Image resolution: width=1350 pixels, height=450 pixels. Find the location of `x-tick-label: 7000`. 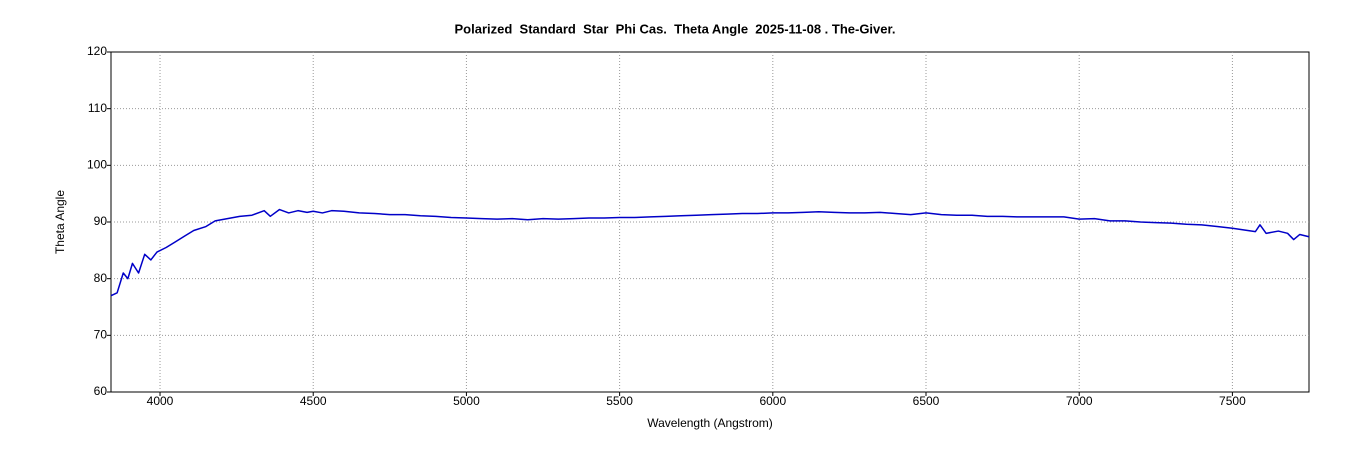

x-tick-label: 7000 is located at coordinates (1079, 401).